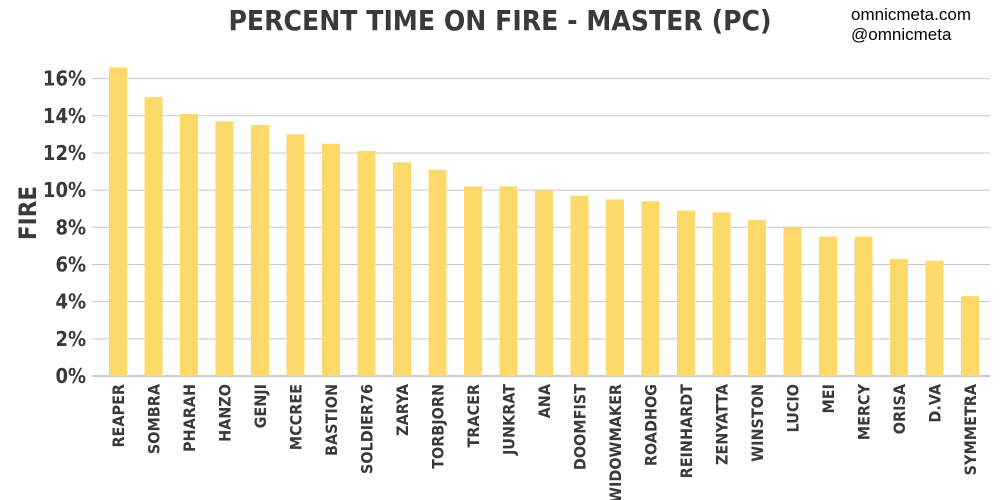 The width and height of the screenshot is (1000, 500). I want to click on bar-widowmaker, so click(615, 287).